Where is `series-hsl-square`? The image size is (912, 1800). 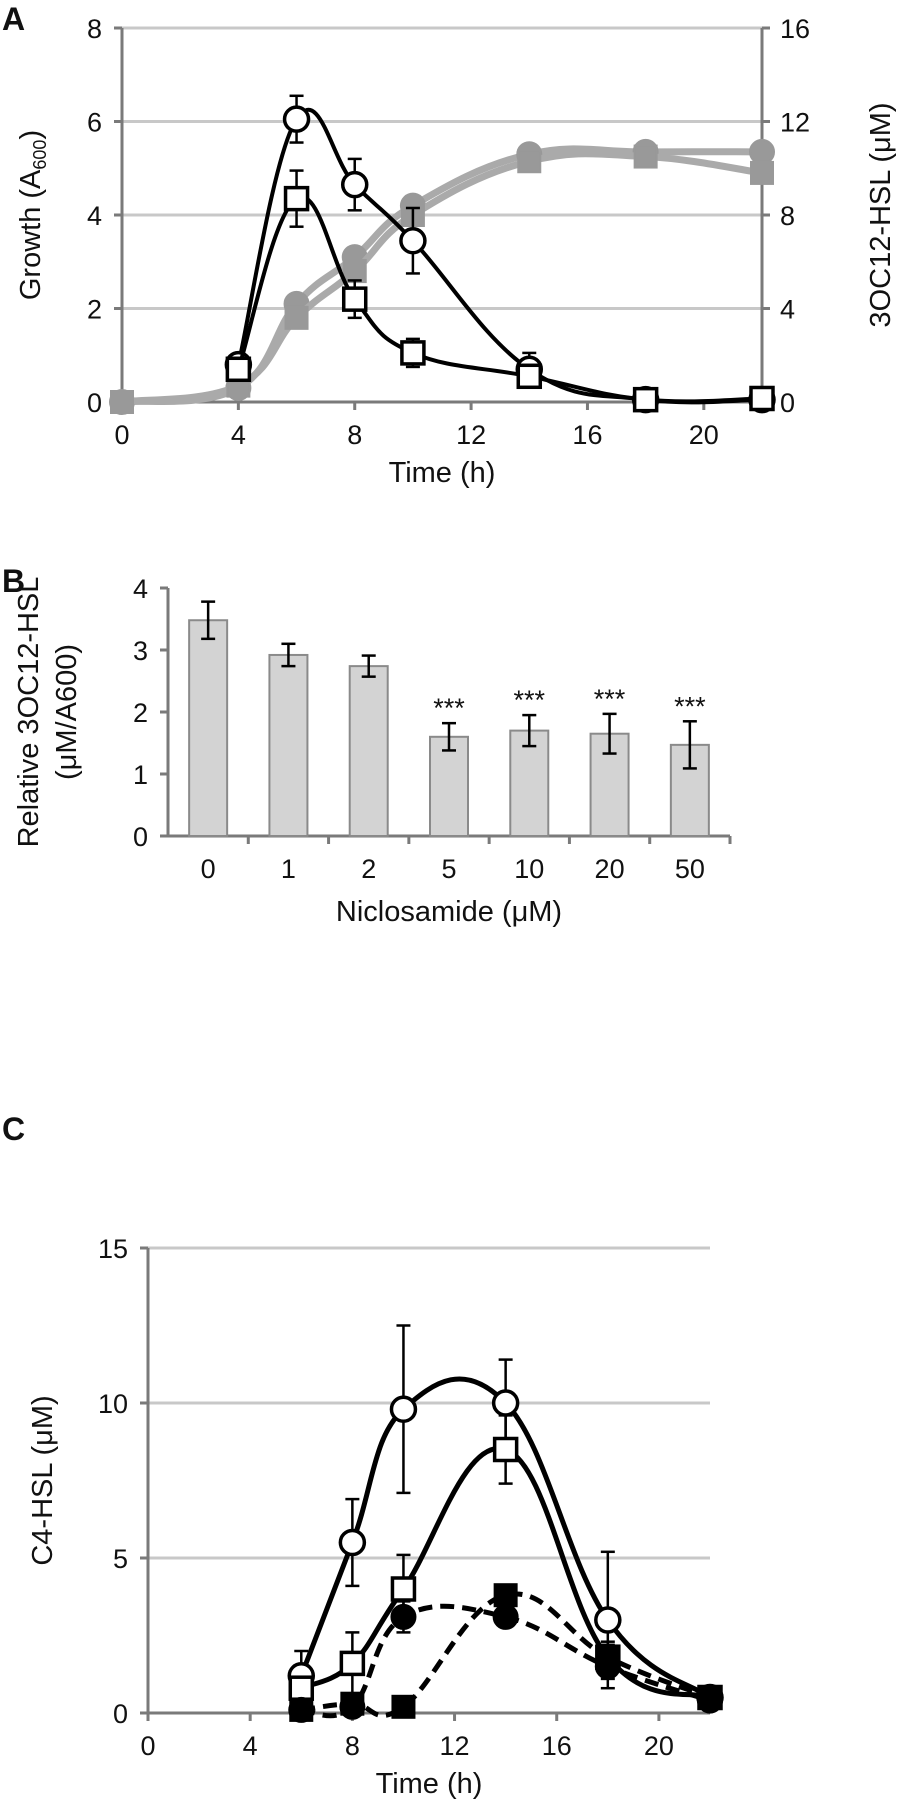
series-hsl-square is located at coordinates (500, 291).